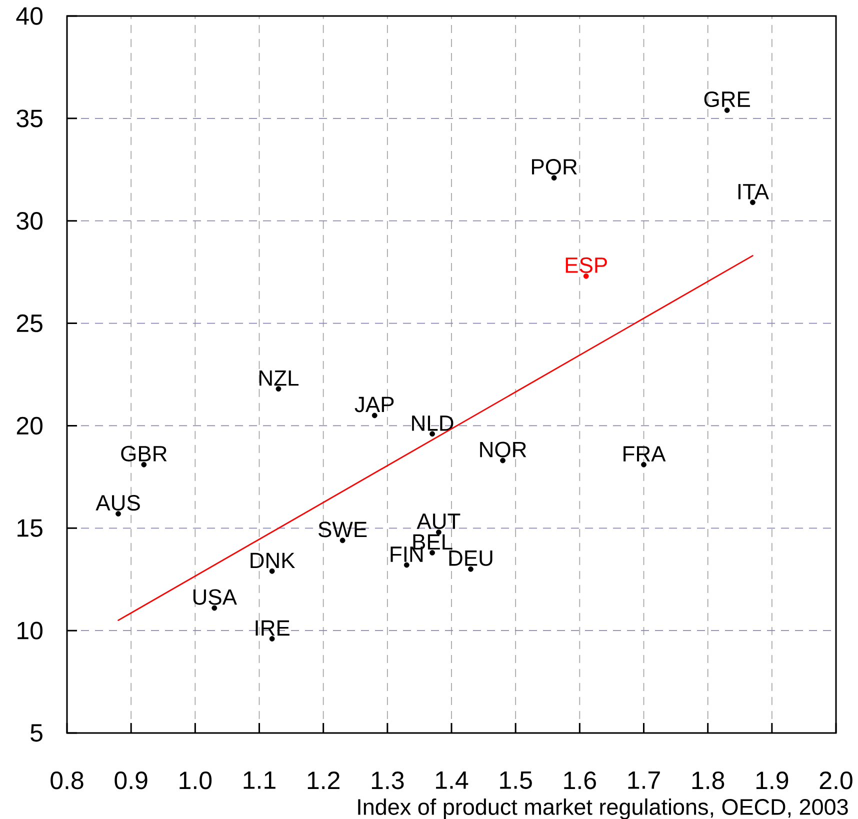 Image resolution: width=858 pixels, height=819 pixels. Describe the element at coordinates (324, 780) in the screenshot. I see `x-tick-label: 1.2` at that location.